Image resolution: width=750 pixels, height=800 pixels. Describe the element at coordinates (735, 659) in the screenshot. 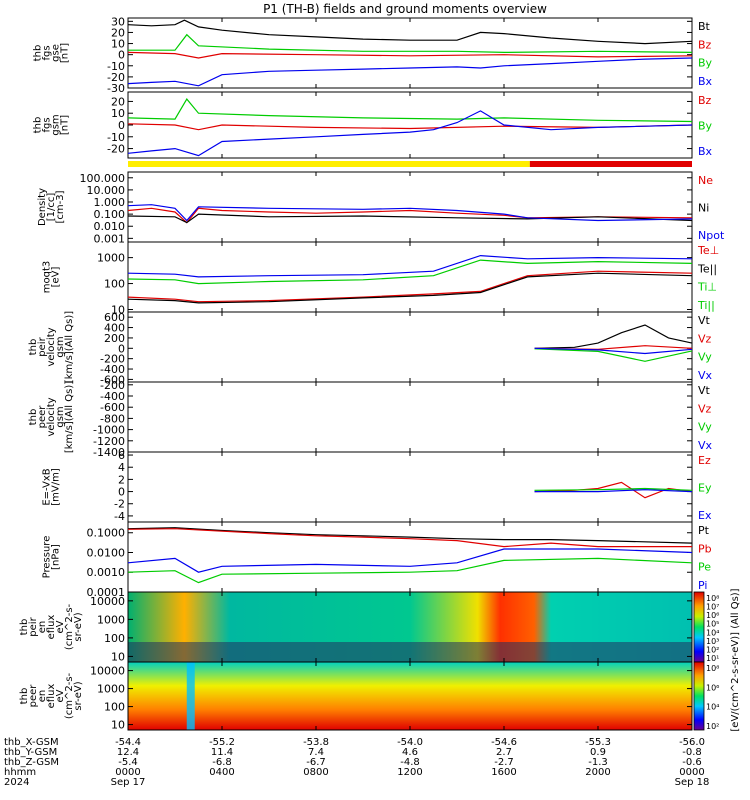

I see `colorbar-label: [eV/(cm^2-s-sr-eV)] (All Qs)]` at that location.